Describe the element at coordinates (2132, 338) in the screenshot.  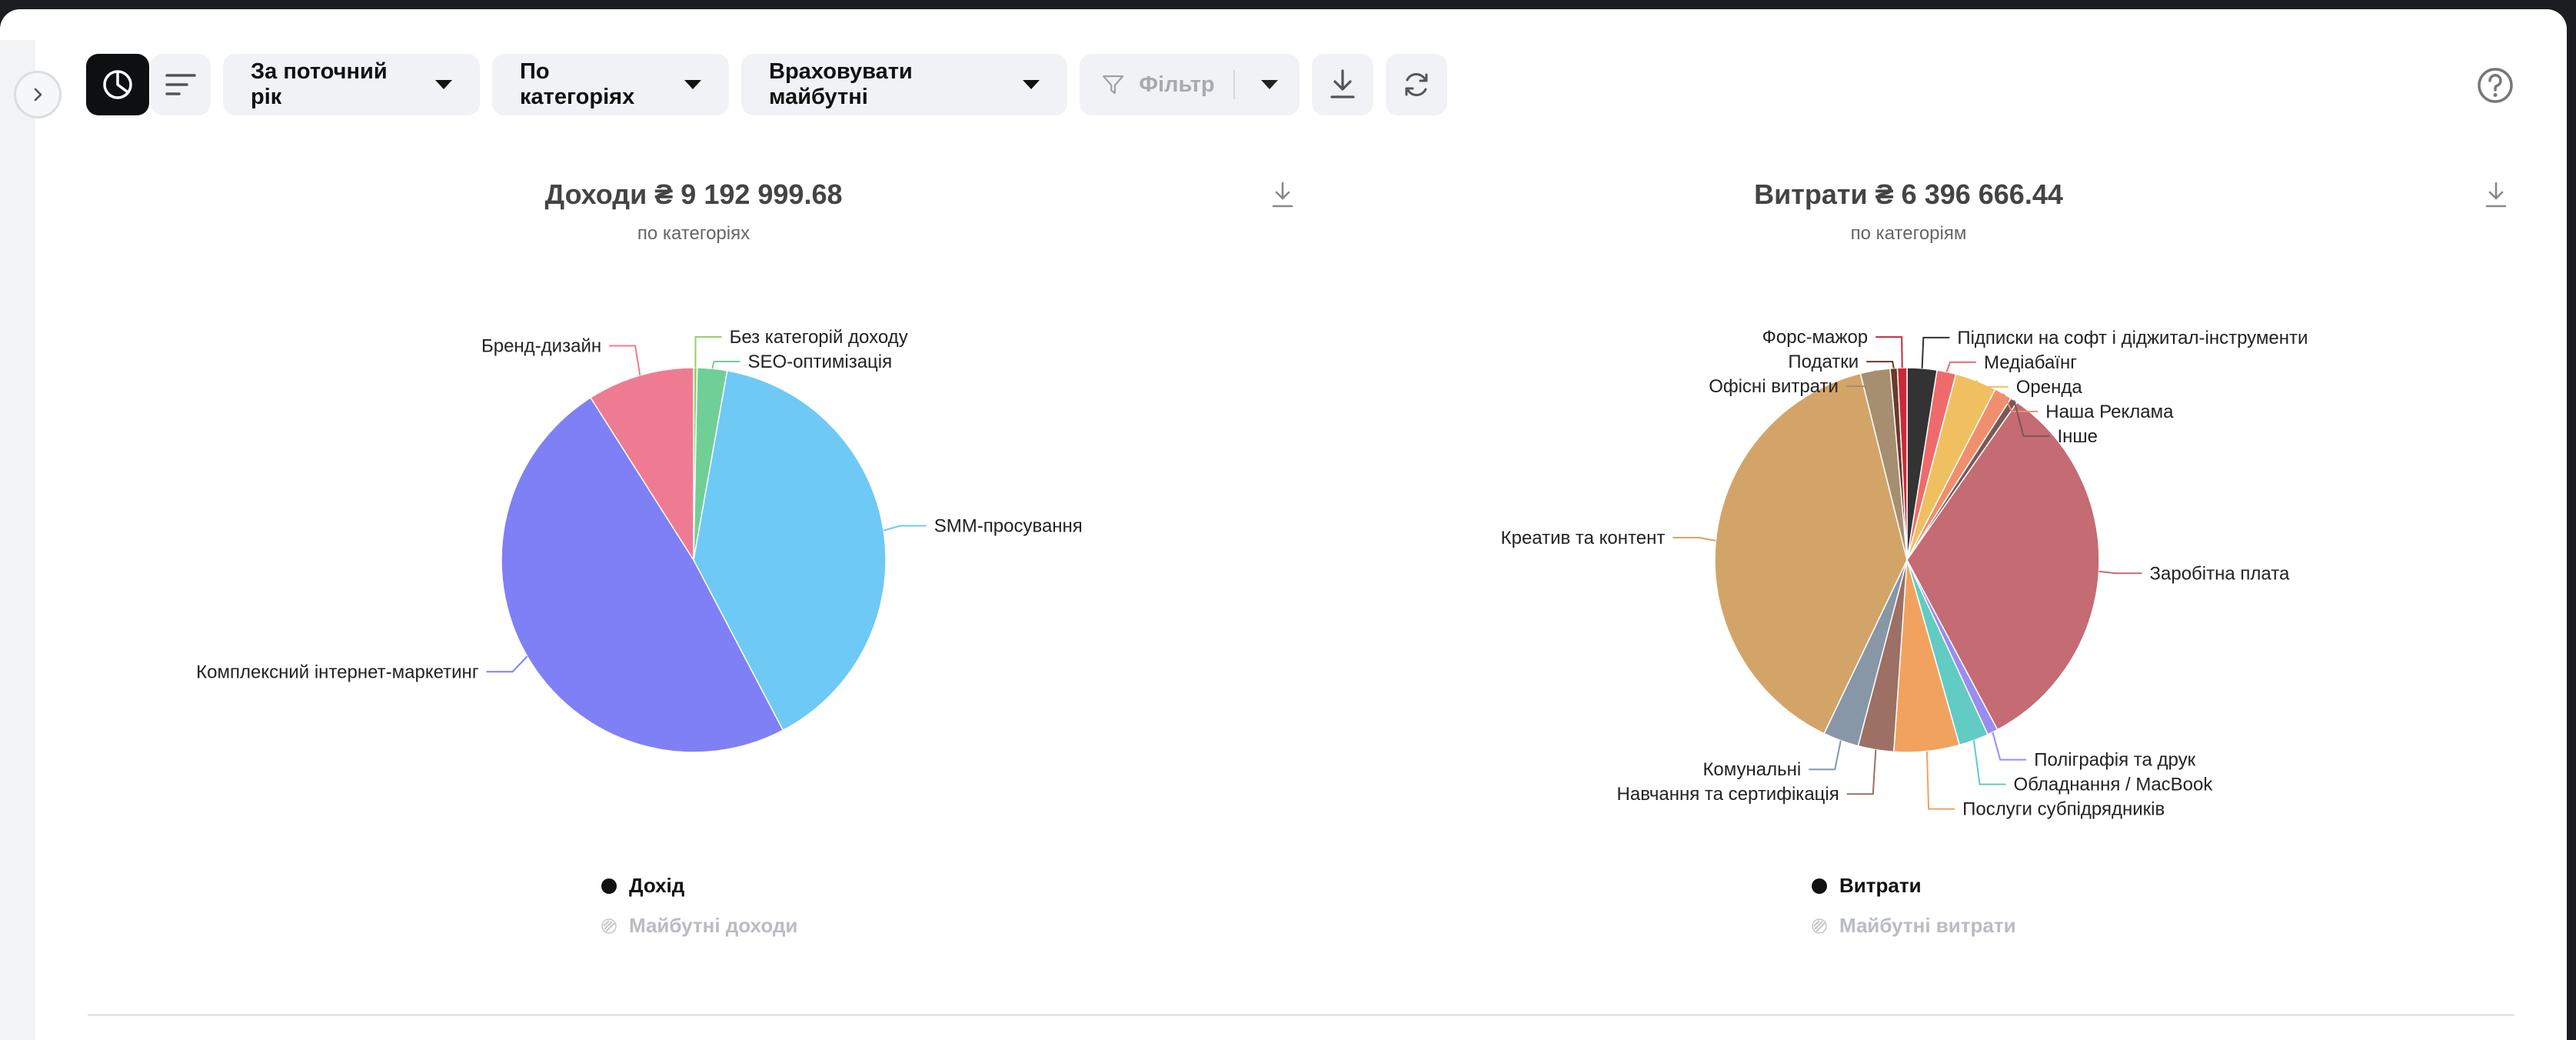
I see `expense-slice-label: Підписки на софт і діджитал-інструменти` at that location.